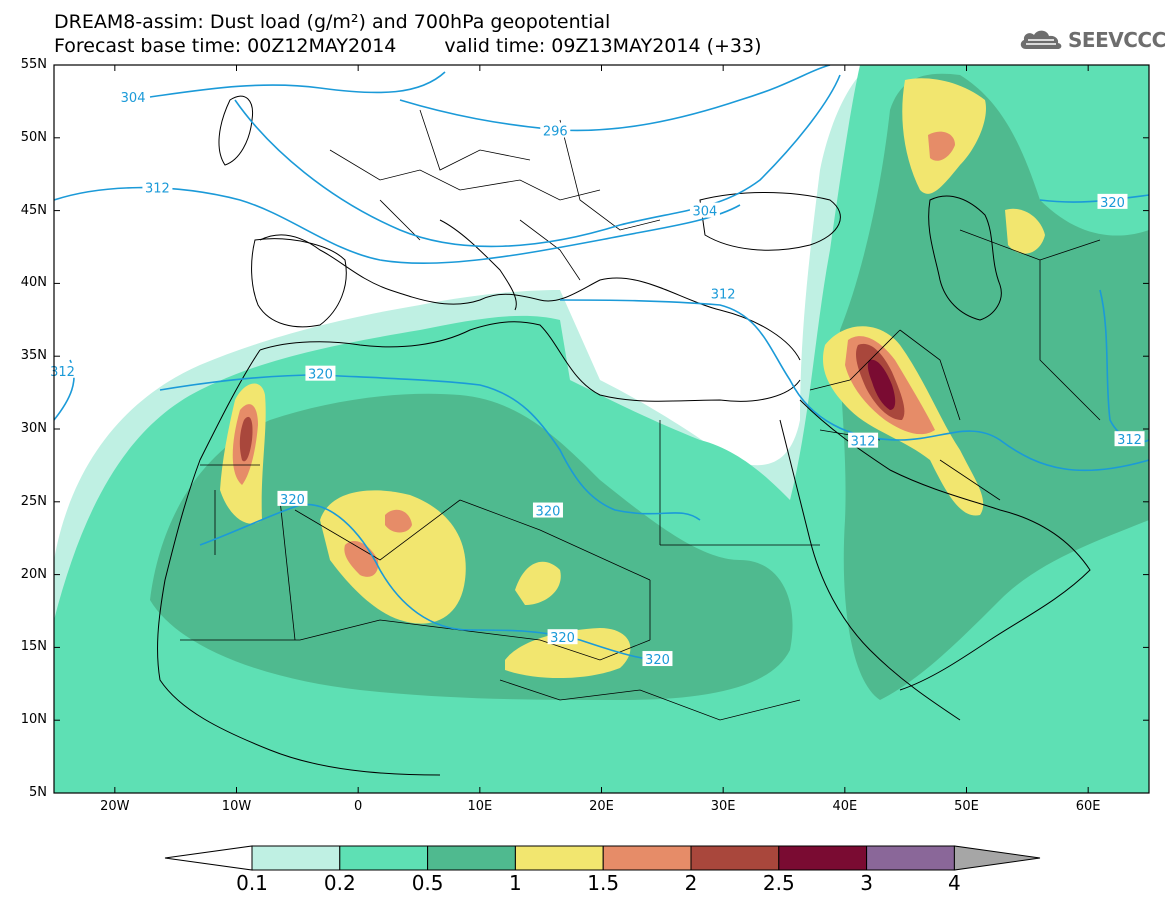 This screenshot has width=1165, height=907. I want to click on lon-tick-label: 10E, so click(480, 806).